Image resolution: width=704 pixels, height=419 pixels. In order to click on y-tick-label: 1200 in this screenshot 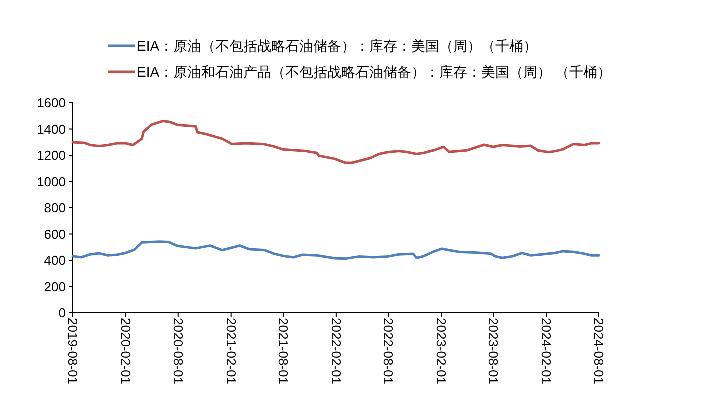, I will do `click(51, 155)`.